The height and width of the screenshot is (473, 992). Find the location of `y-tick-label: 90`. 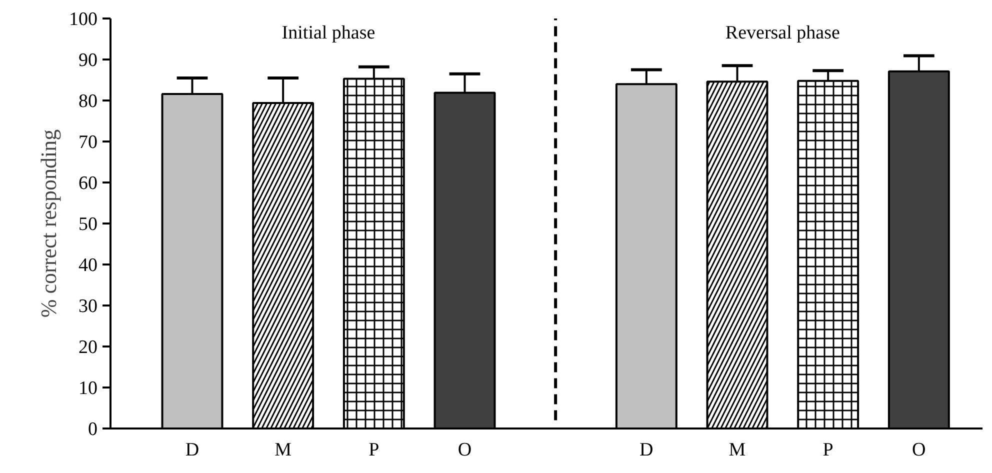

y-tick-label: 90 is located at coordinates (88, 60).